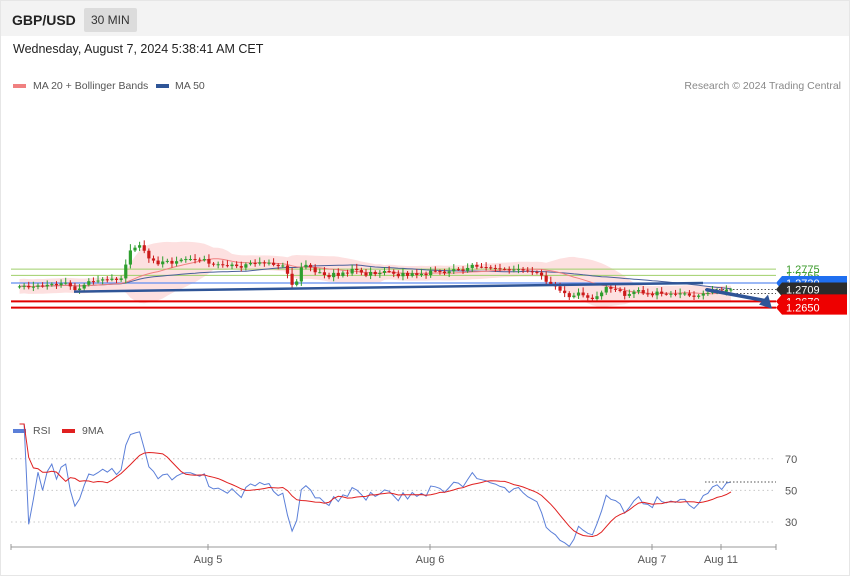 This screenshot has height=576, width=850. I want to click on forecast-arrow-shaft, so click(736, 295).